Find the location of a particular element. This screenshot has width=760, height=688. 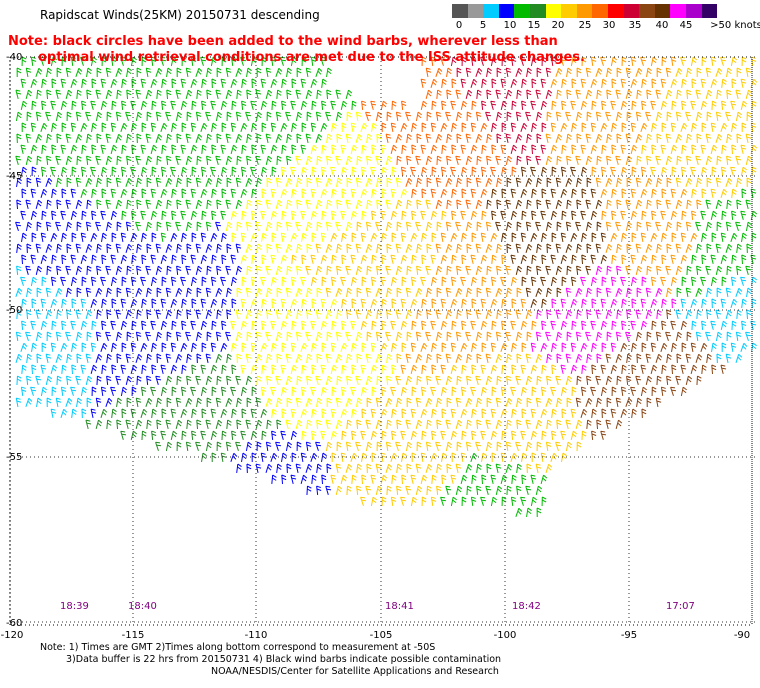

legend-swatch is located at coordinates (522, 11).